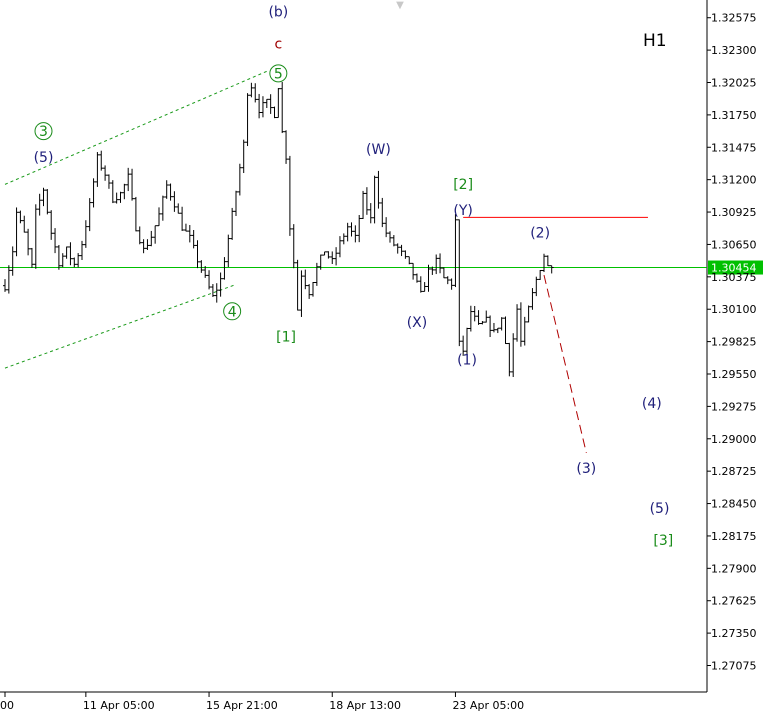 The image size is (777, 717). Describe the element at coordinates (734, 601) in the screenshot. I see `y-tick-label: 1.27625` at that location.